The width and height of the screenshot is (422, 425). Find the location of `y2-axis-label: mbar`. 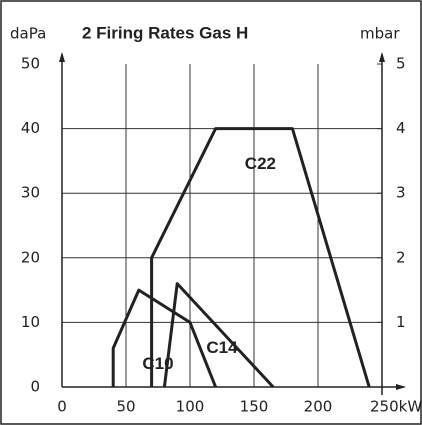

y2-axis-label: mbar is located at coordinates (380, 34).